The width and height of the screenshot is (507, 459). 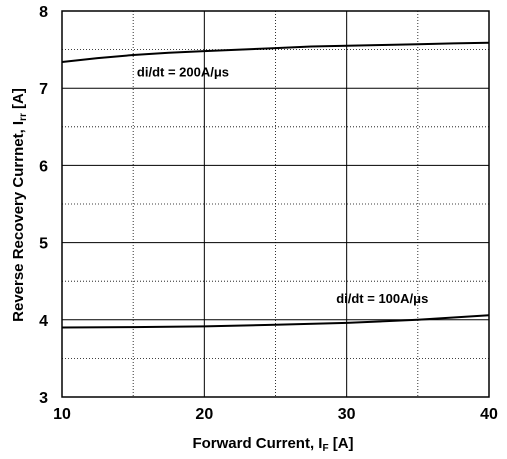 What do you see at coordinates (43, 244) in the screenshot?
I see `y-tick-label: 5` at bounding box center [43, 244].